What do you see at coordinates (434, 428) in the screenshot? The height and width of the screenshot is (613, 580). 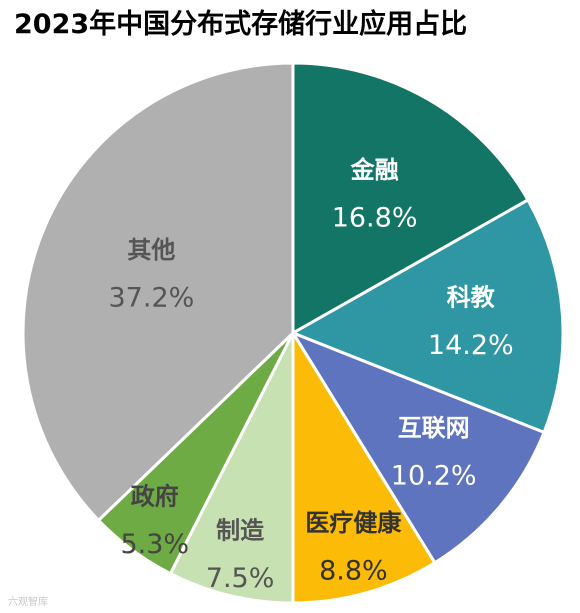 I see `slice-name-label: 互联网` at bounding box center [434, 428].